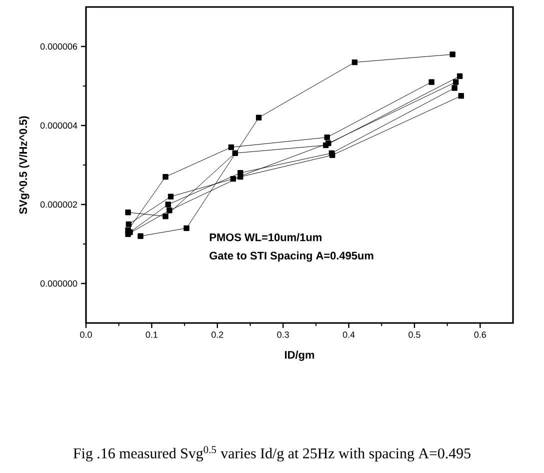 This screenshot has width=544, height=473. I want to click on x-tick-label: 0.4, so click(348, 334).